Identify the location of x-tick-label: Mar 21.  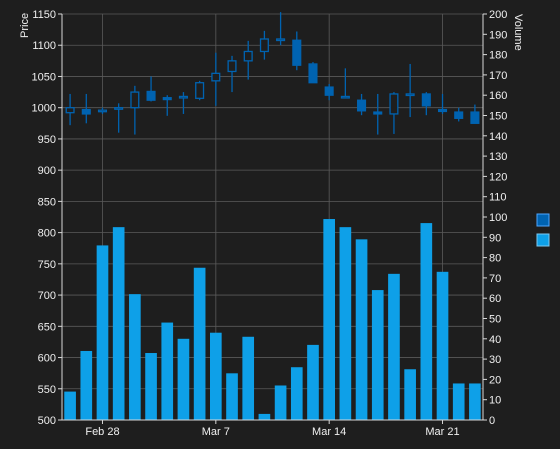
(442, 432).